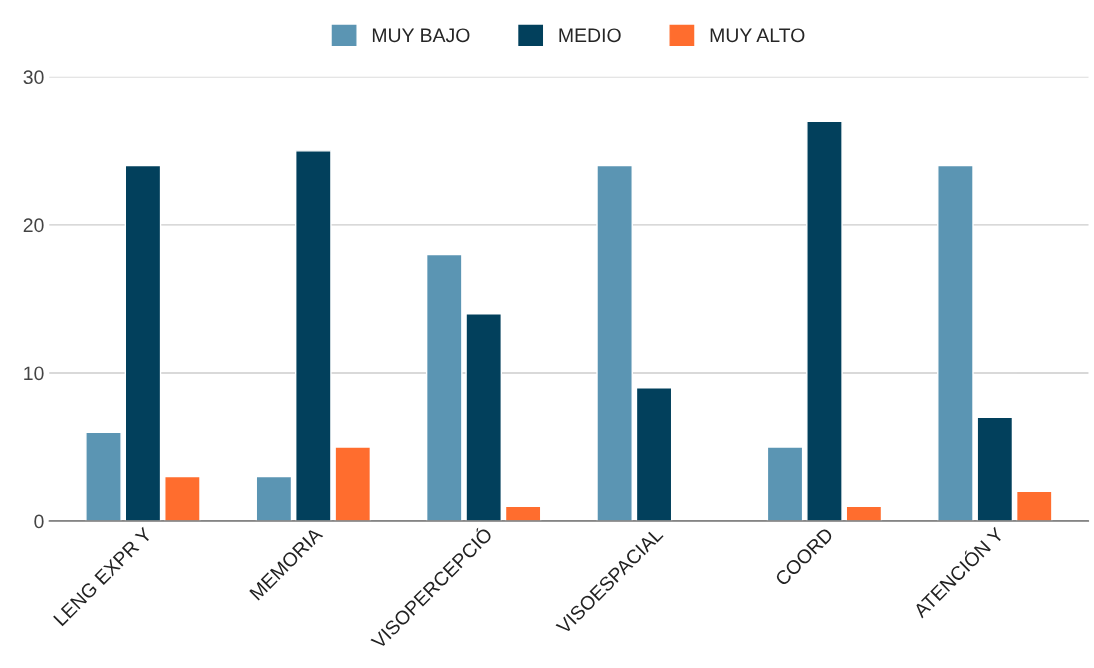 The height and width of the screenshot is (668, 1094). Describe the element at coordinates (33, 225) in the screenshot. I see `y-tick-label: 20` at that location.